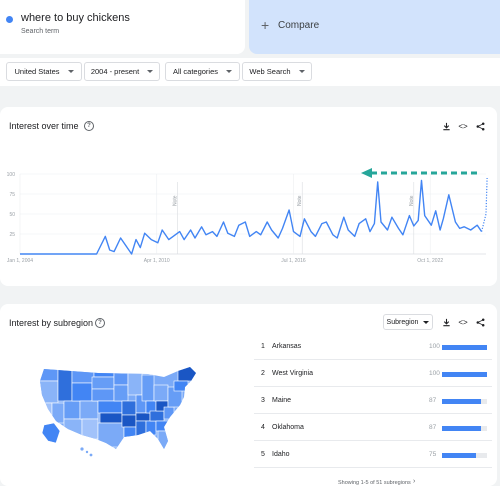  I want to click on filter-region-label: United States, so click(37, 71).